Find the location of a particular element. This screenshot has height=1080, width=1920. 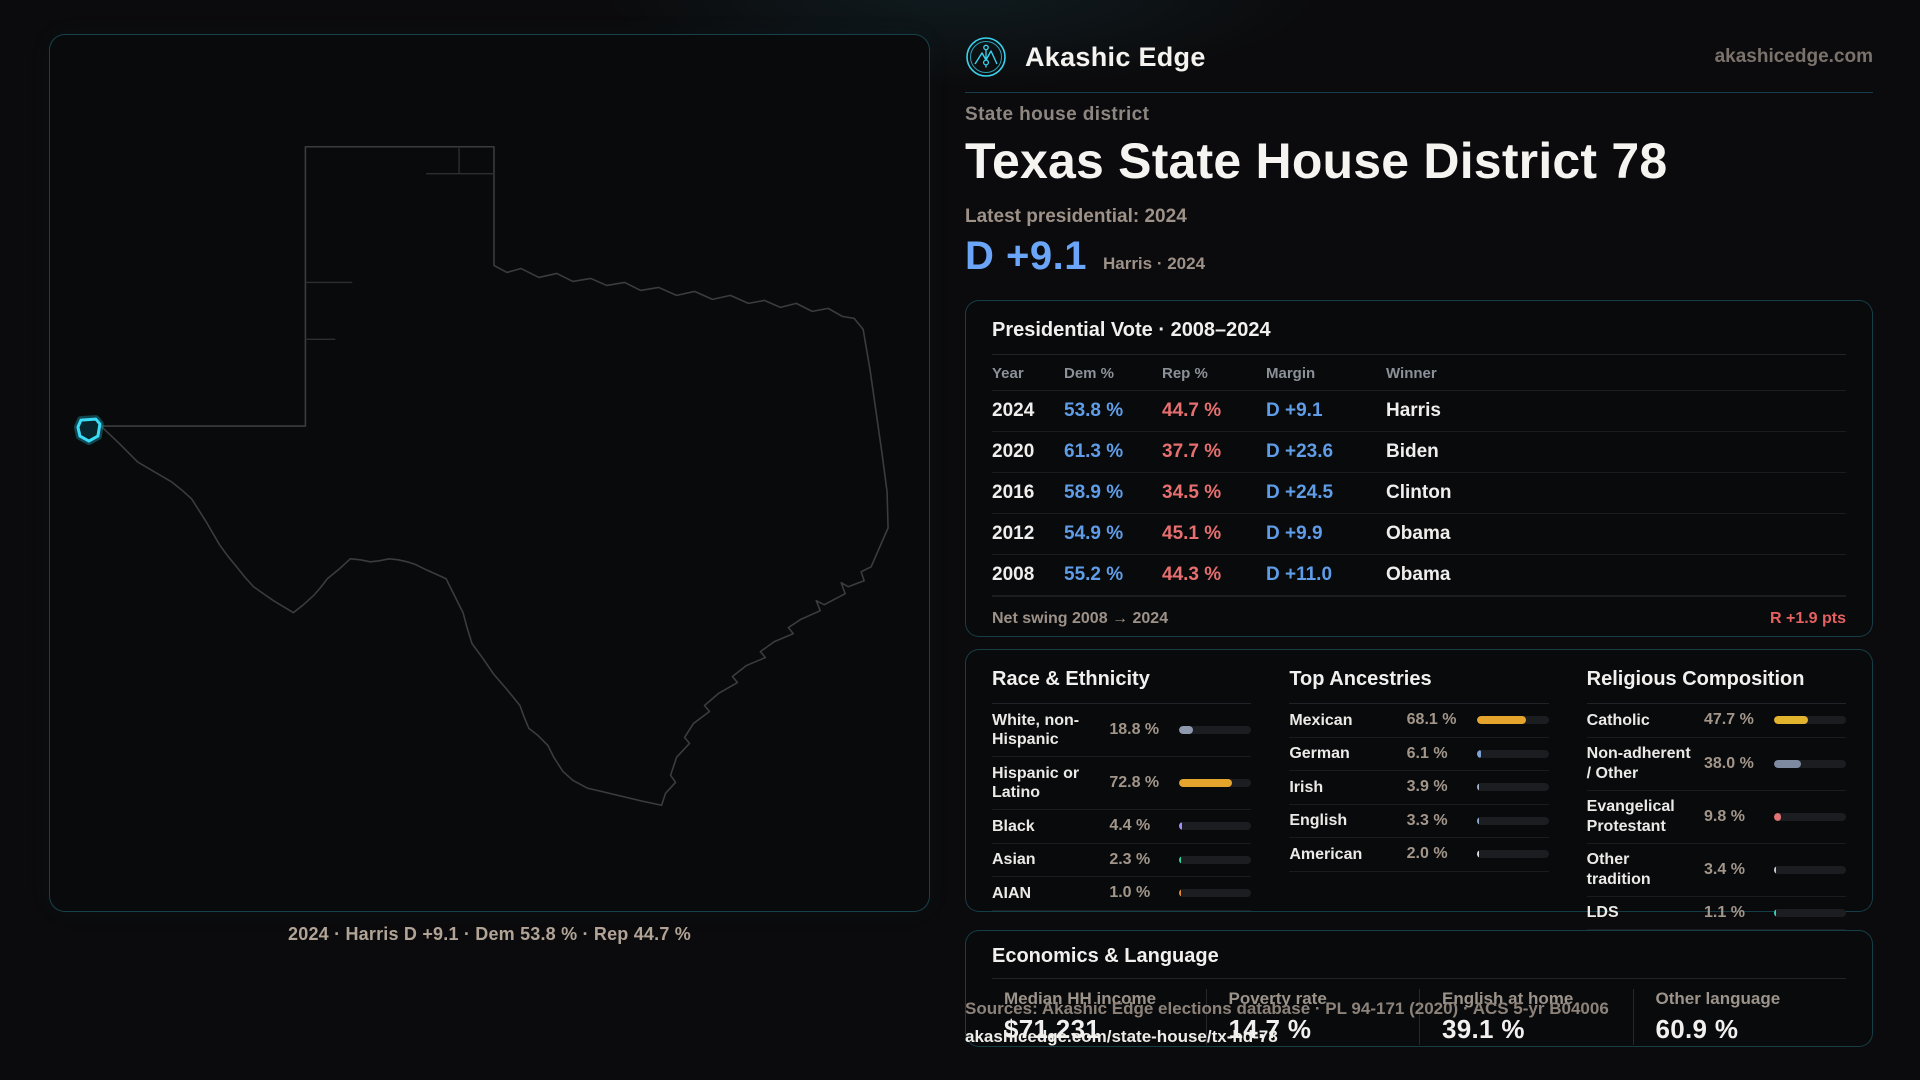

header-divider is located at coordinates (1419, 92).